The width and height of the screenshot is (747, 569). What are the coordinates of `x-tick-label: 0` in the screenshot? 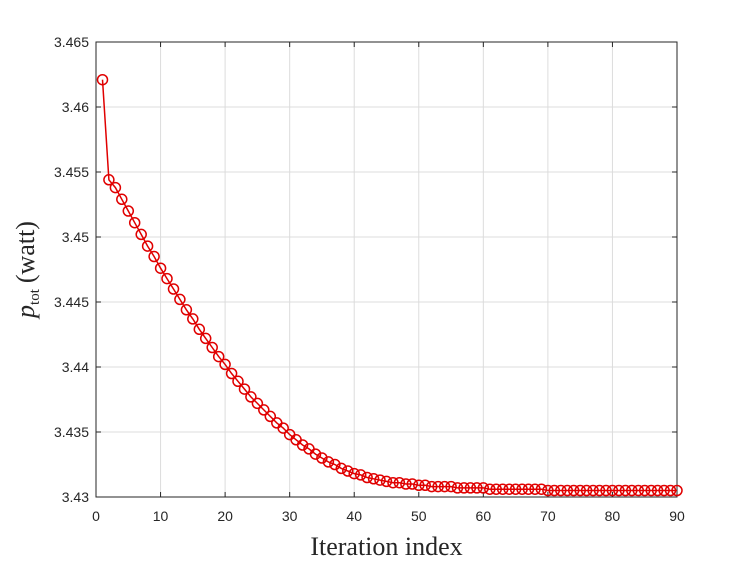 It's located at (96, 516).